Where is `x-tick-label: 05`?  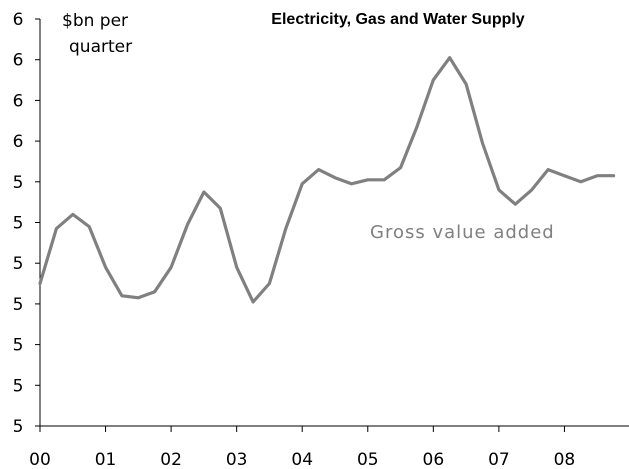
x-tick-label: 05 is located at coordinates (368, 459).